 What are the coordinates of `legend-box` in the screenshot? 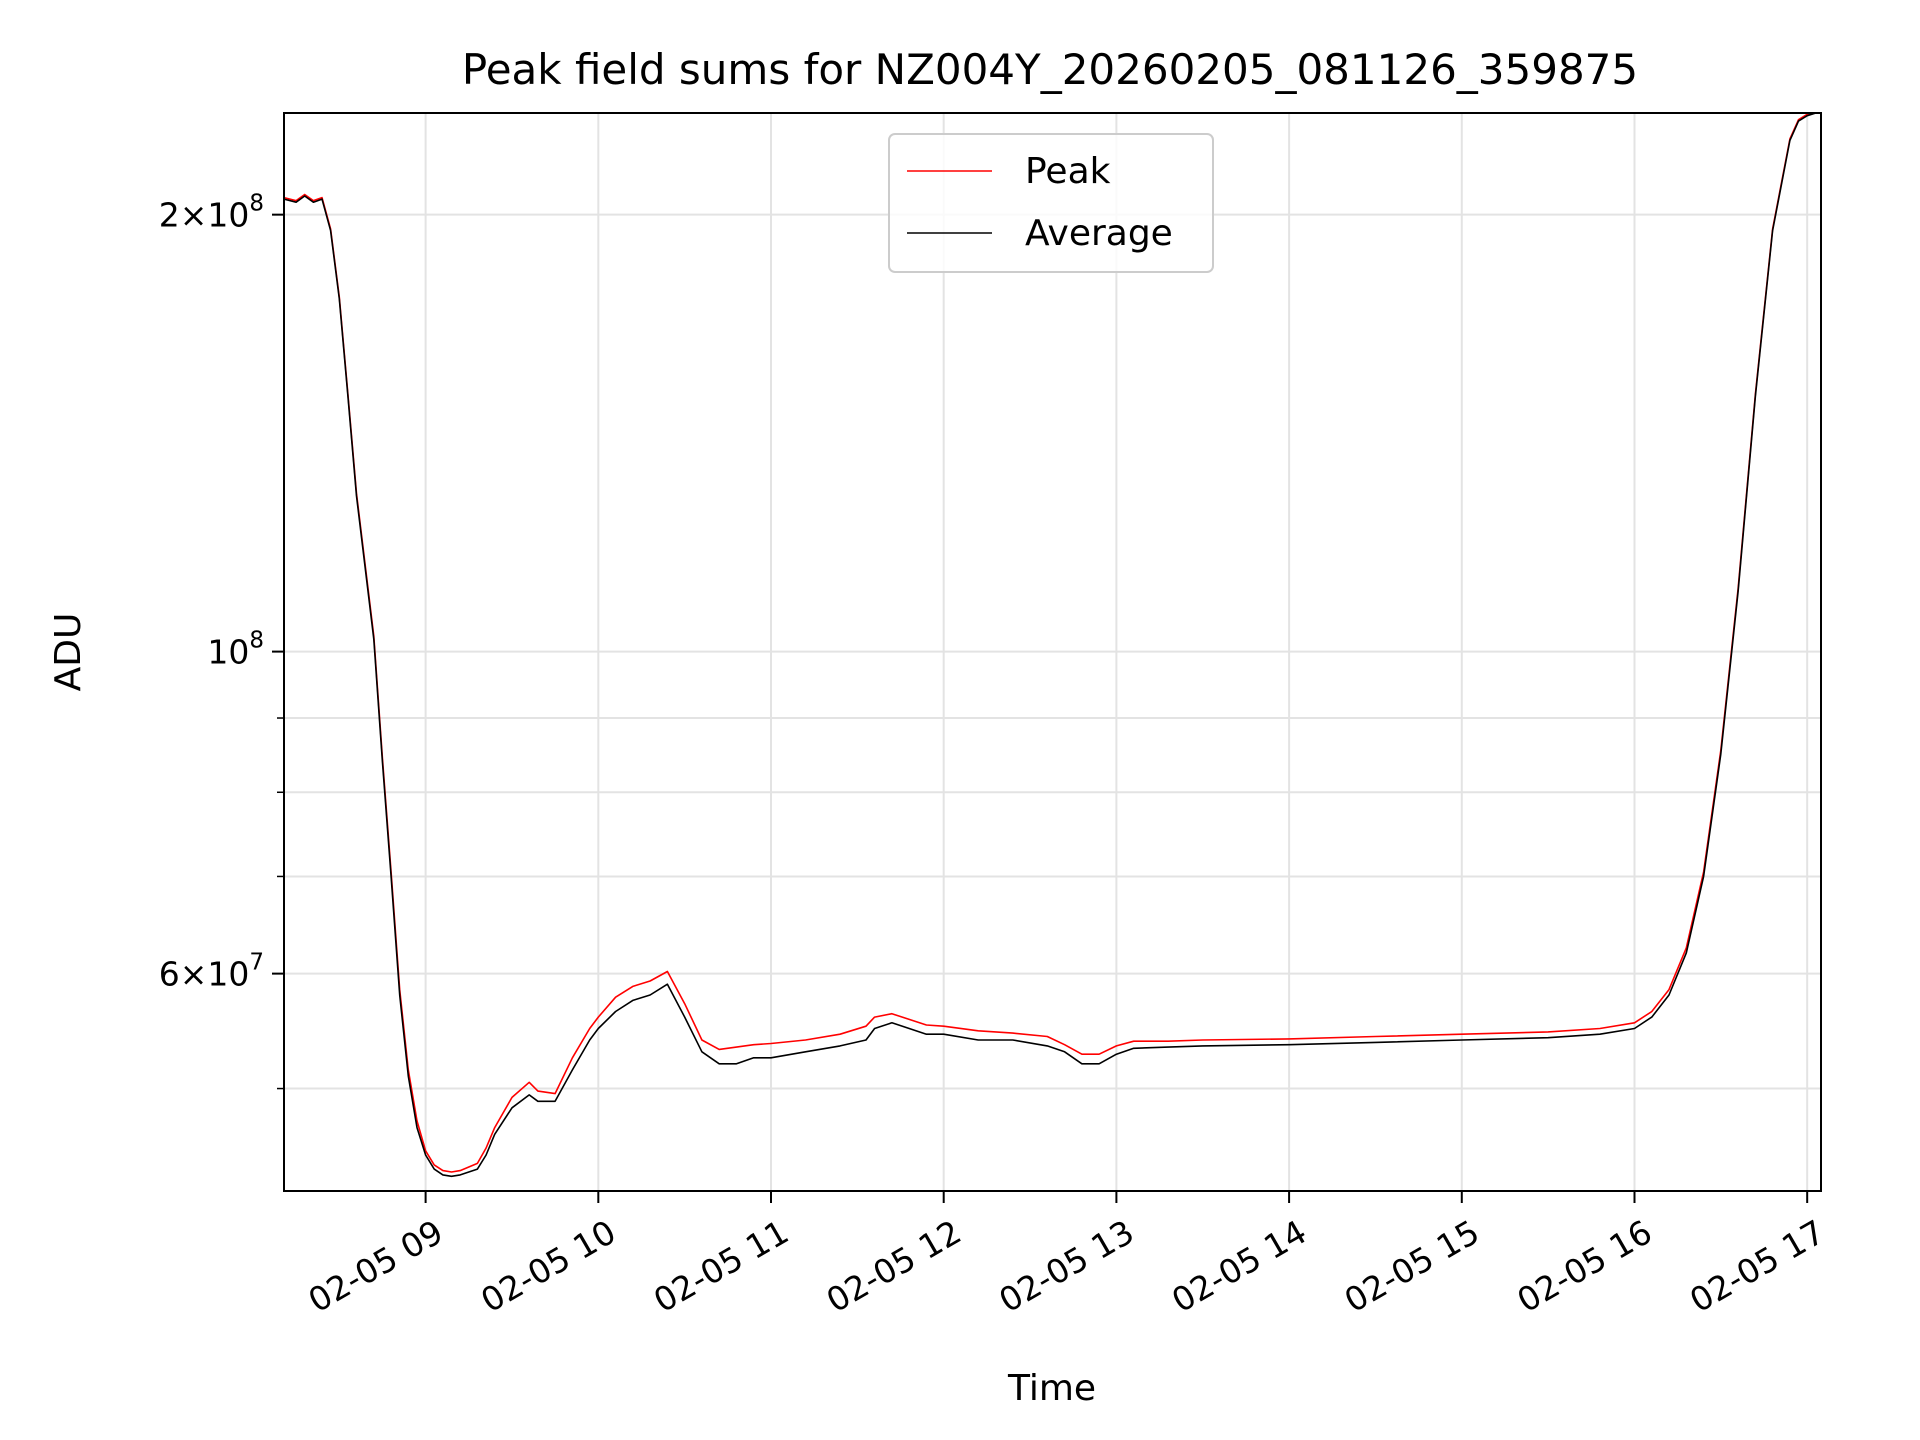 It's located at (1051, 203).